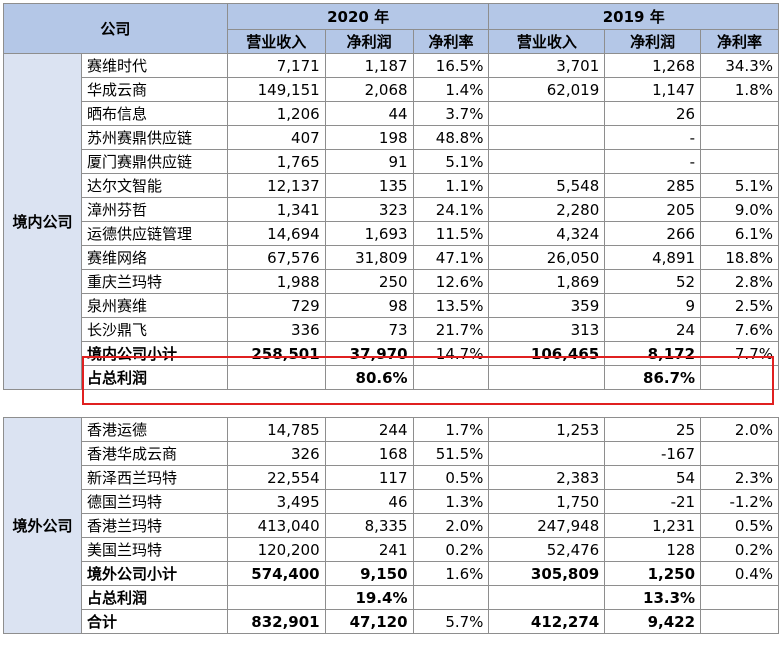 This screenshot has width=779, height=648. What do you see at coordinates (369, 113) in the screenshot?
I see `net-profit-2020: 44` at bounding box center [369, 113].